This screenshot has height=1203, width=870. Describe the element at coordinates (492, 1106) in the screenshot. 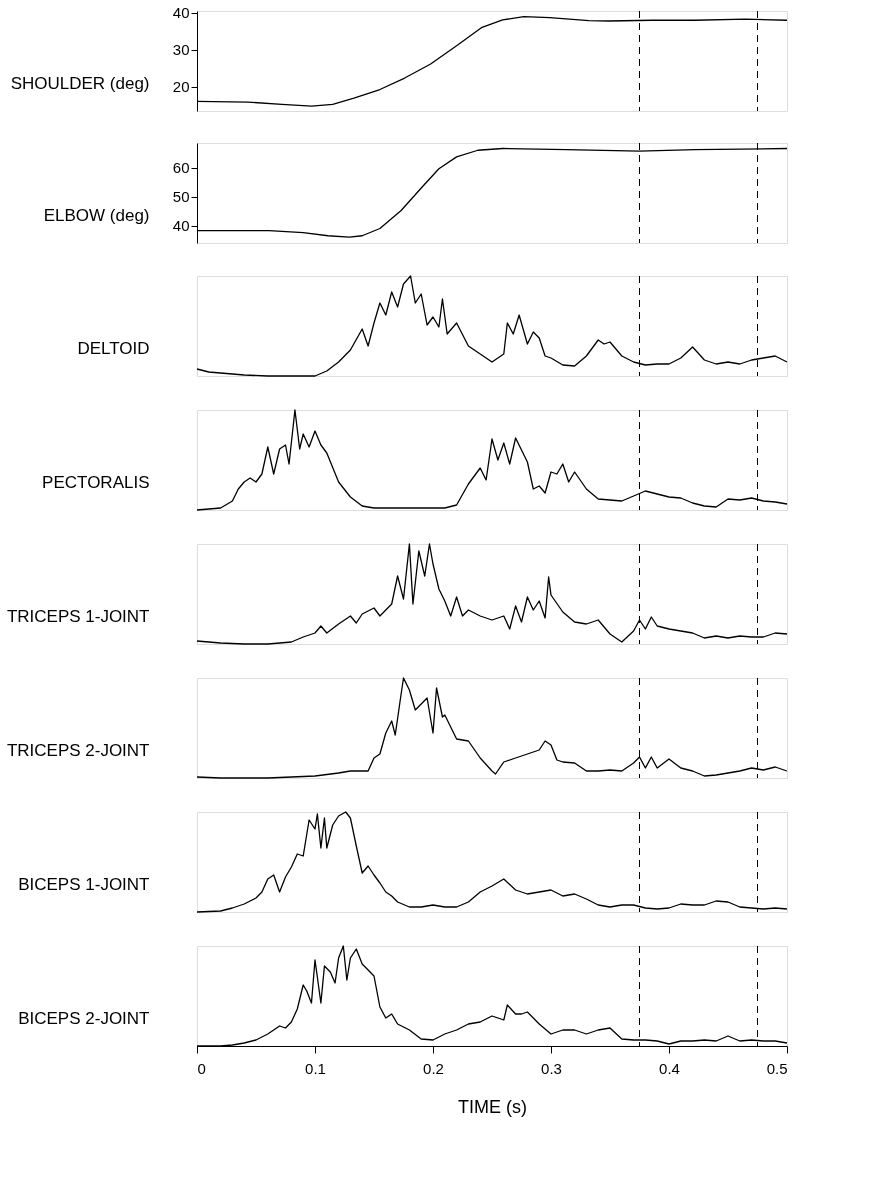

I see `x-axis-title: TIME (s)` at that location.